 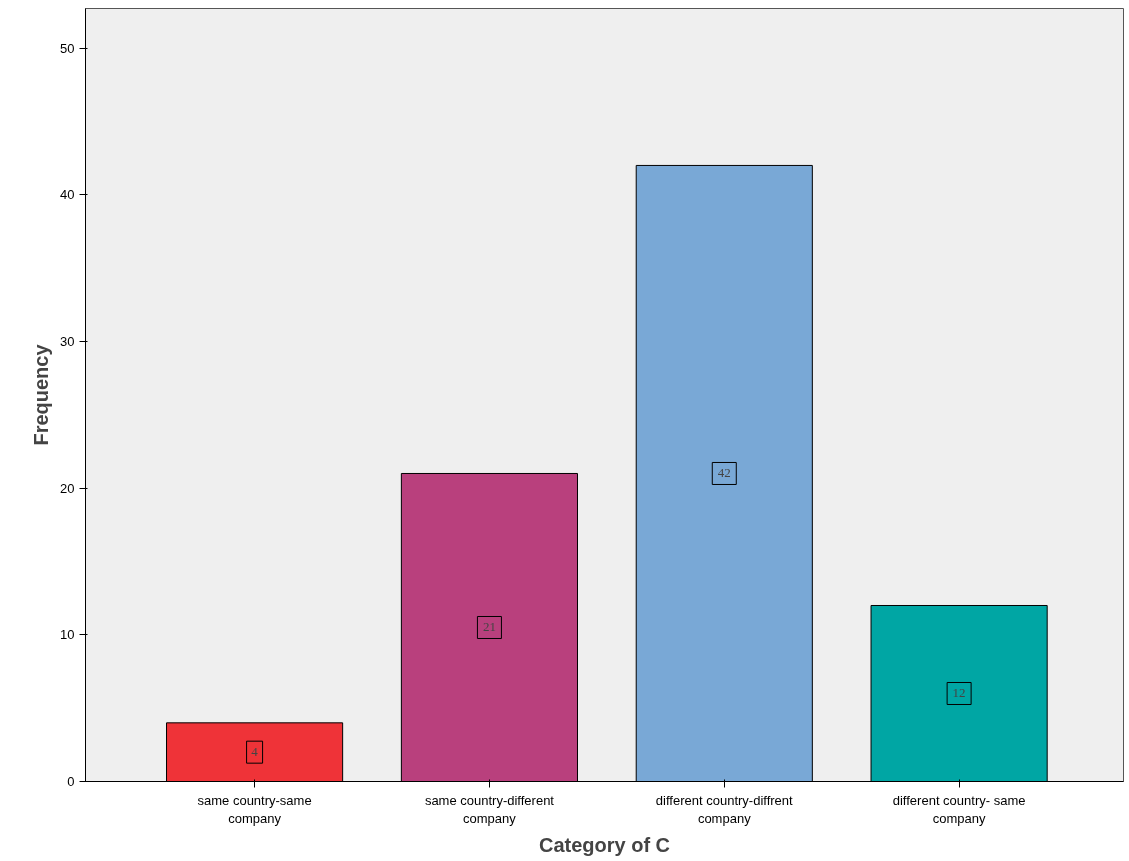 What do you see at coordinates (489, 627) in the screenshot?
I see `data-label: 21` at bounding box center [489, 627].